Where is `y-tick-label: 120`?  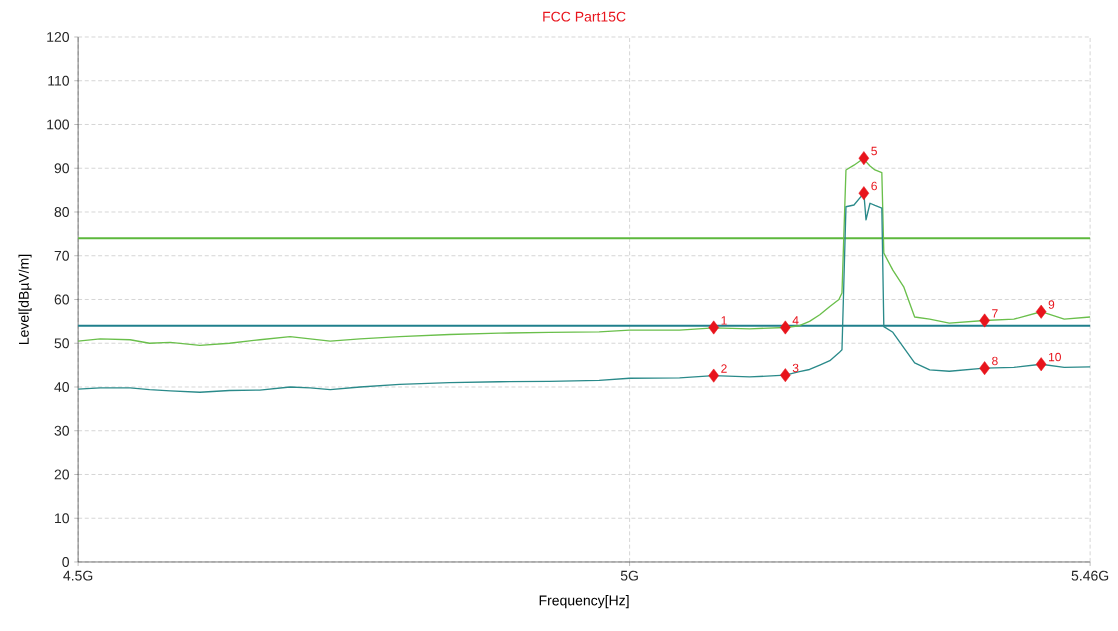 y-tick-label: 120 is located at coordinates (58, 37).